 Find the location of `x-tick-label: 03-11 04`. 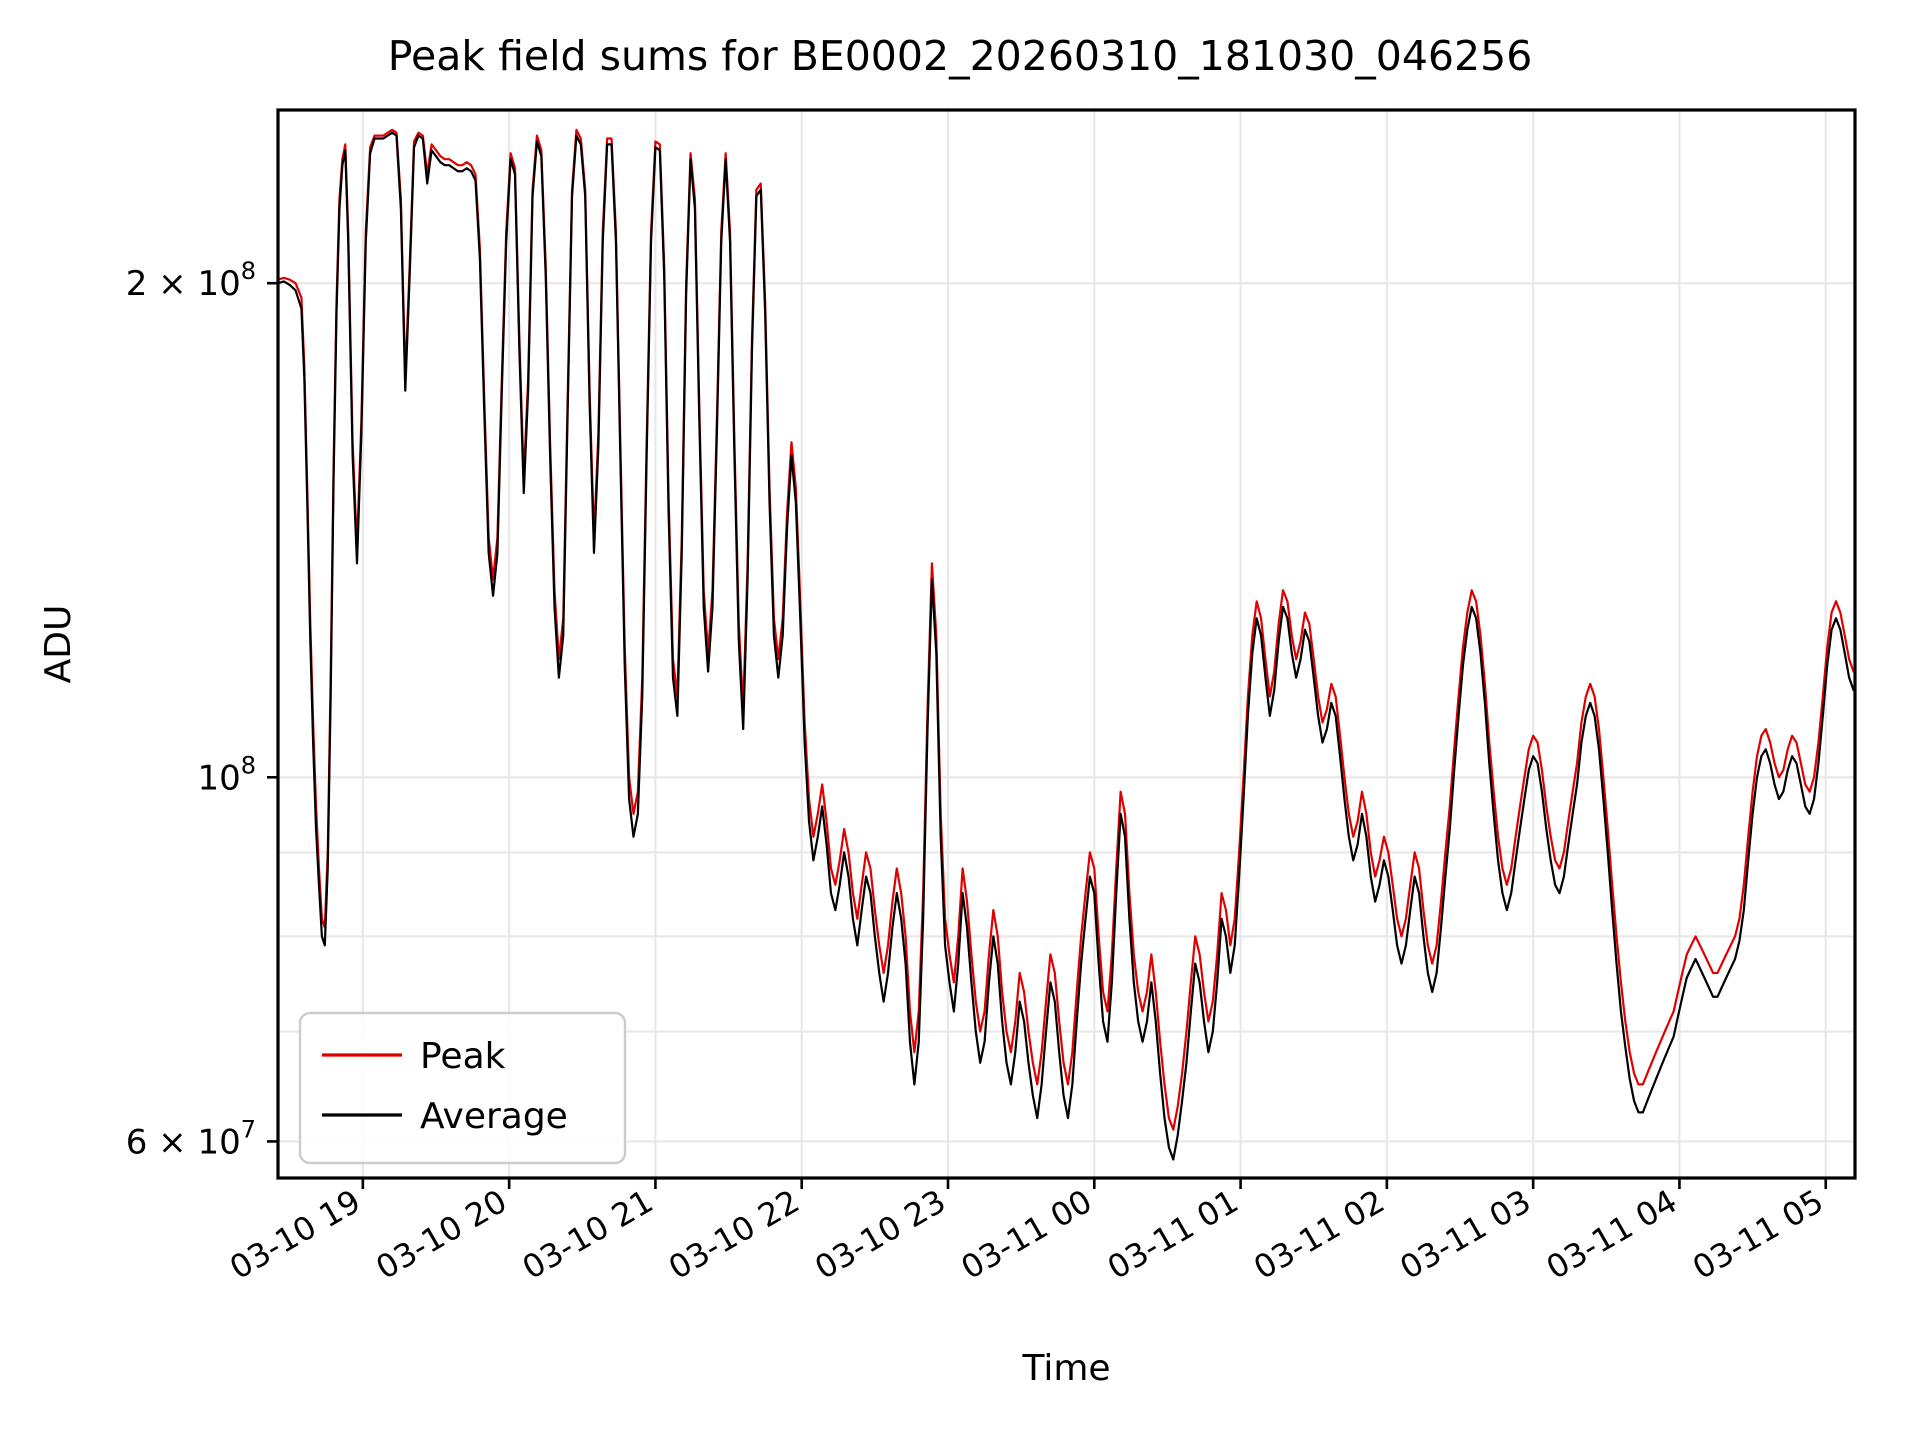

x-tick-label: 03-11 04 is located at coordinates (1612, 1234).